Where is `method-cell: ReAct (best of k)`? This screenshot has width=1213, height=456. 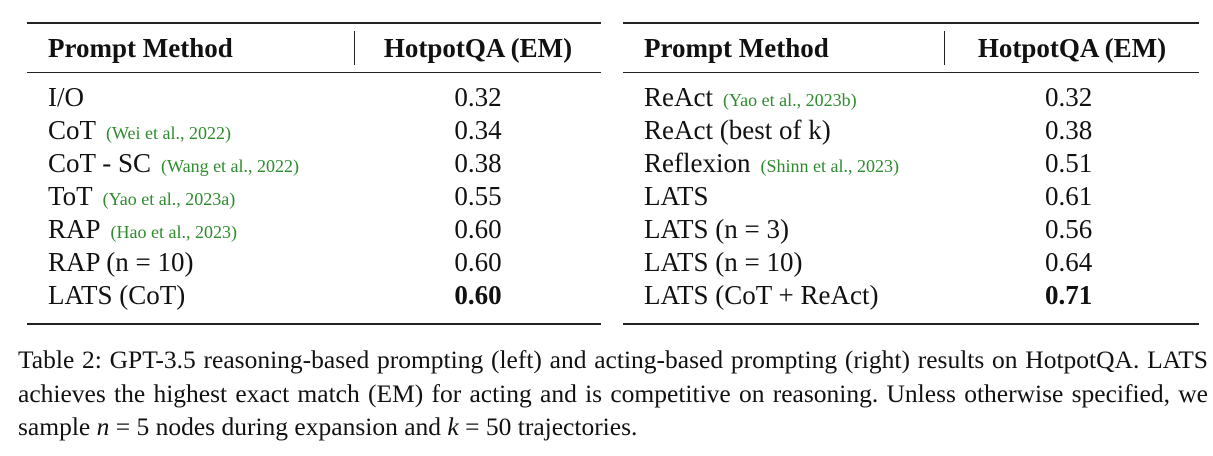 method-cell: ReAct (best of k) is located at coordinates (784, 130).